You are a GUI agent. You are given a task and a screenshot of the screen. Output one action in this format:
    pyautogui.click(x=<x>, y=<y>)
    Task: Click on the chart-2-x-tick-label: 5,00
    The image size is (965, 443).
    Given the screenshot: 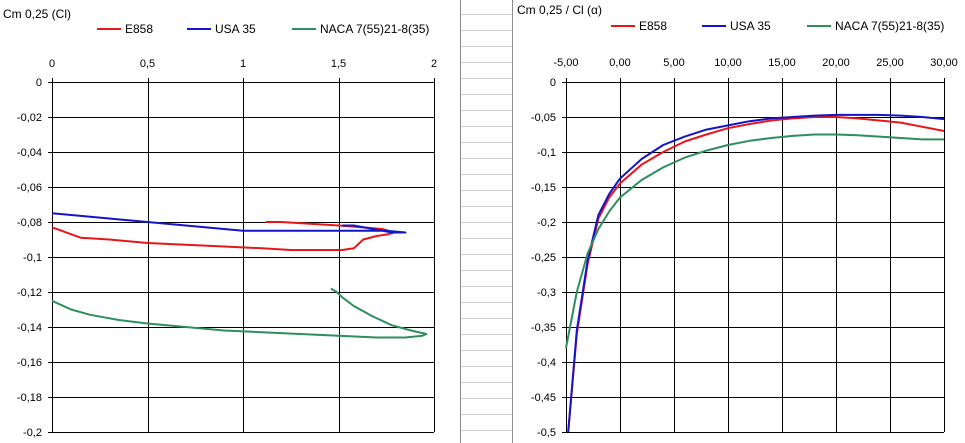 What is the action you would take?
    pyautogui.click(x=673, y=63)
    